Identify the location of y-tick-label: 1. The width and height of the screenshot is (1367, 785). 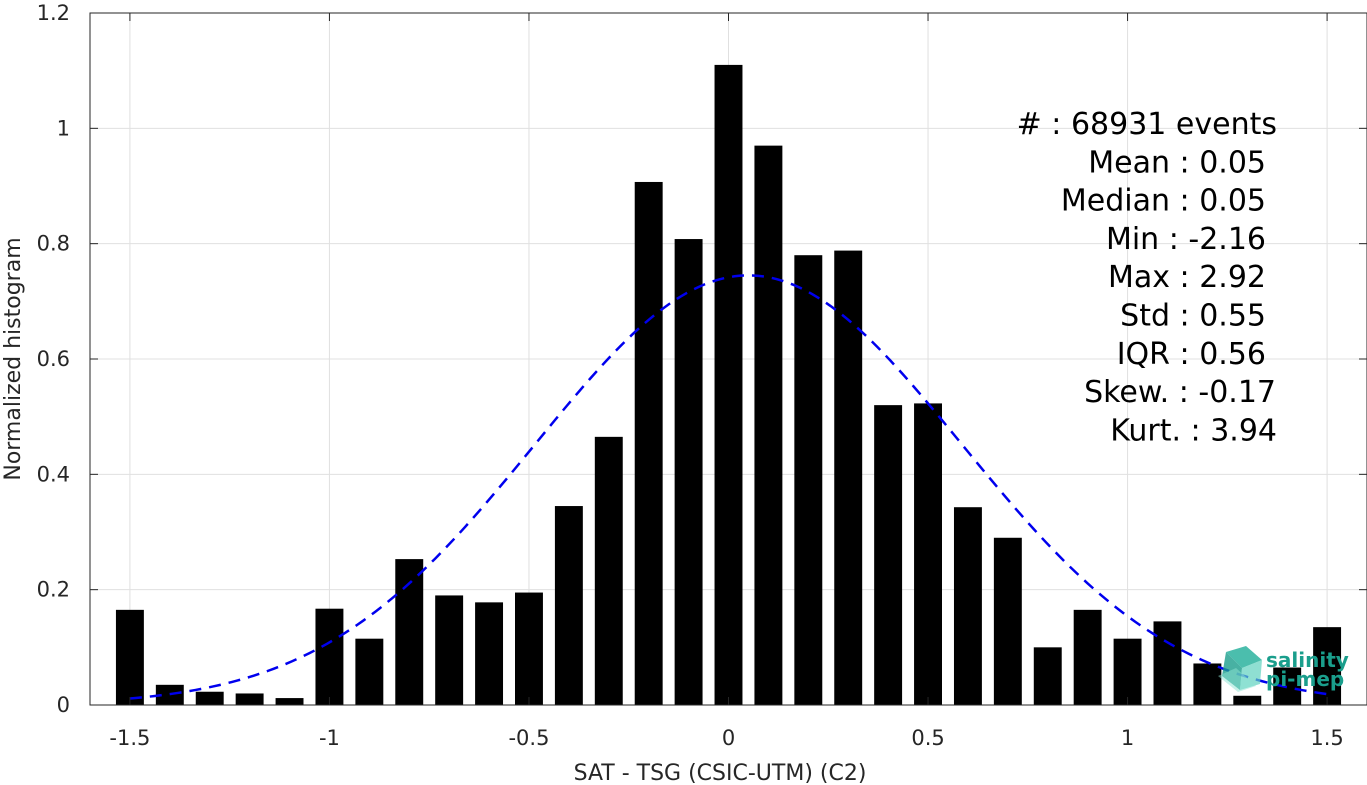
(63, 128).